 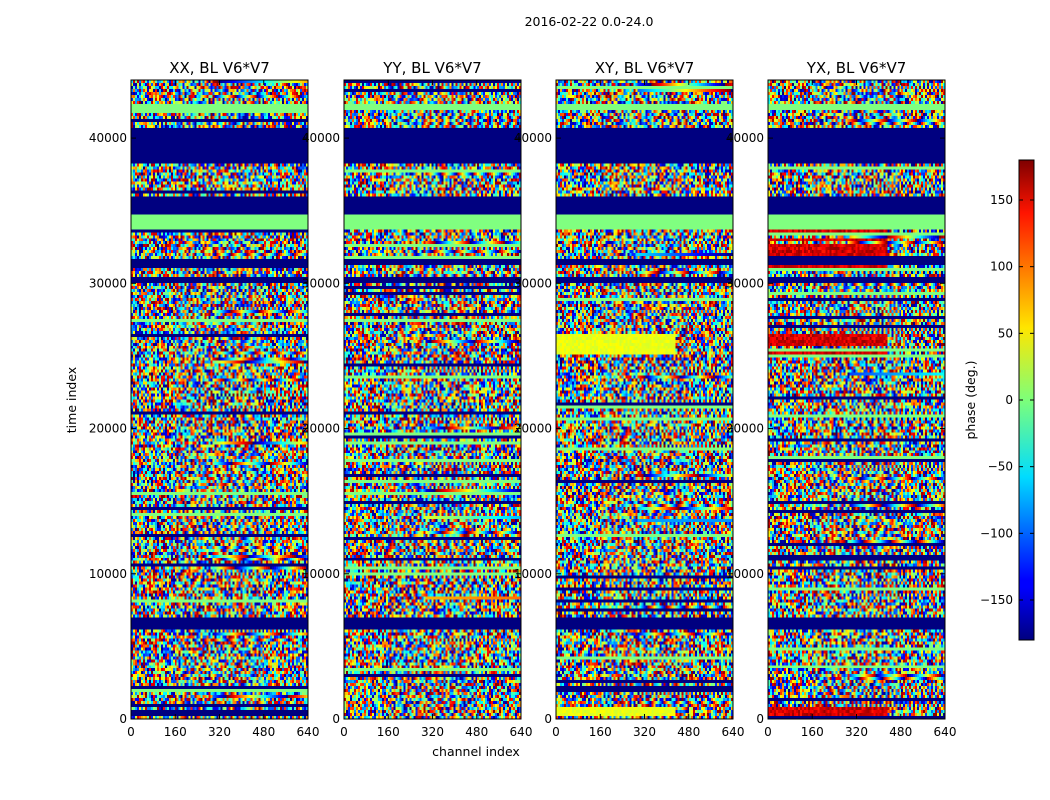 What do you see at coordinates (219, 68) in the screenshot?
I see `panel-title: XX, BL V6*V7` at bounding box center [219, 68].